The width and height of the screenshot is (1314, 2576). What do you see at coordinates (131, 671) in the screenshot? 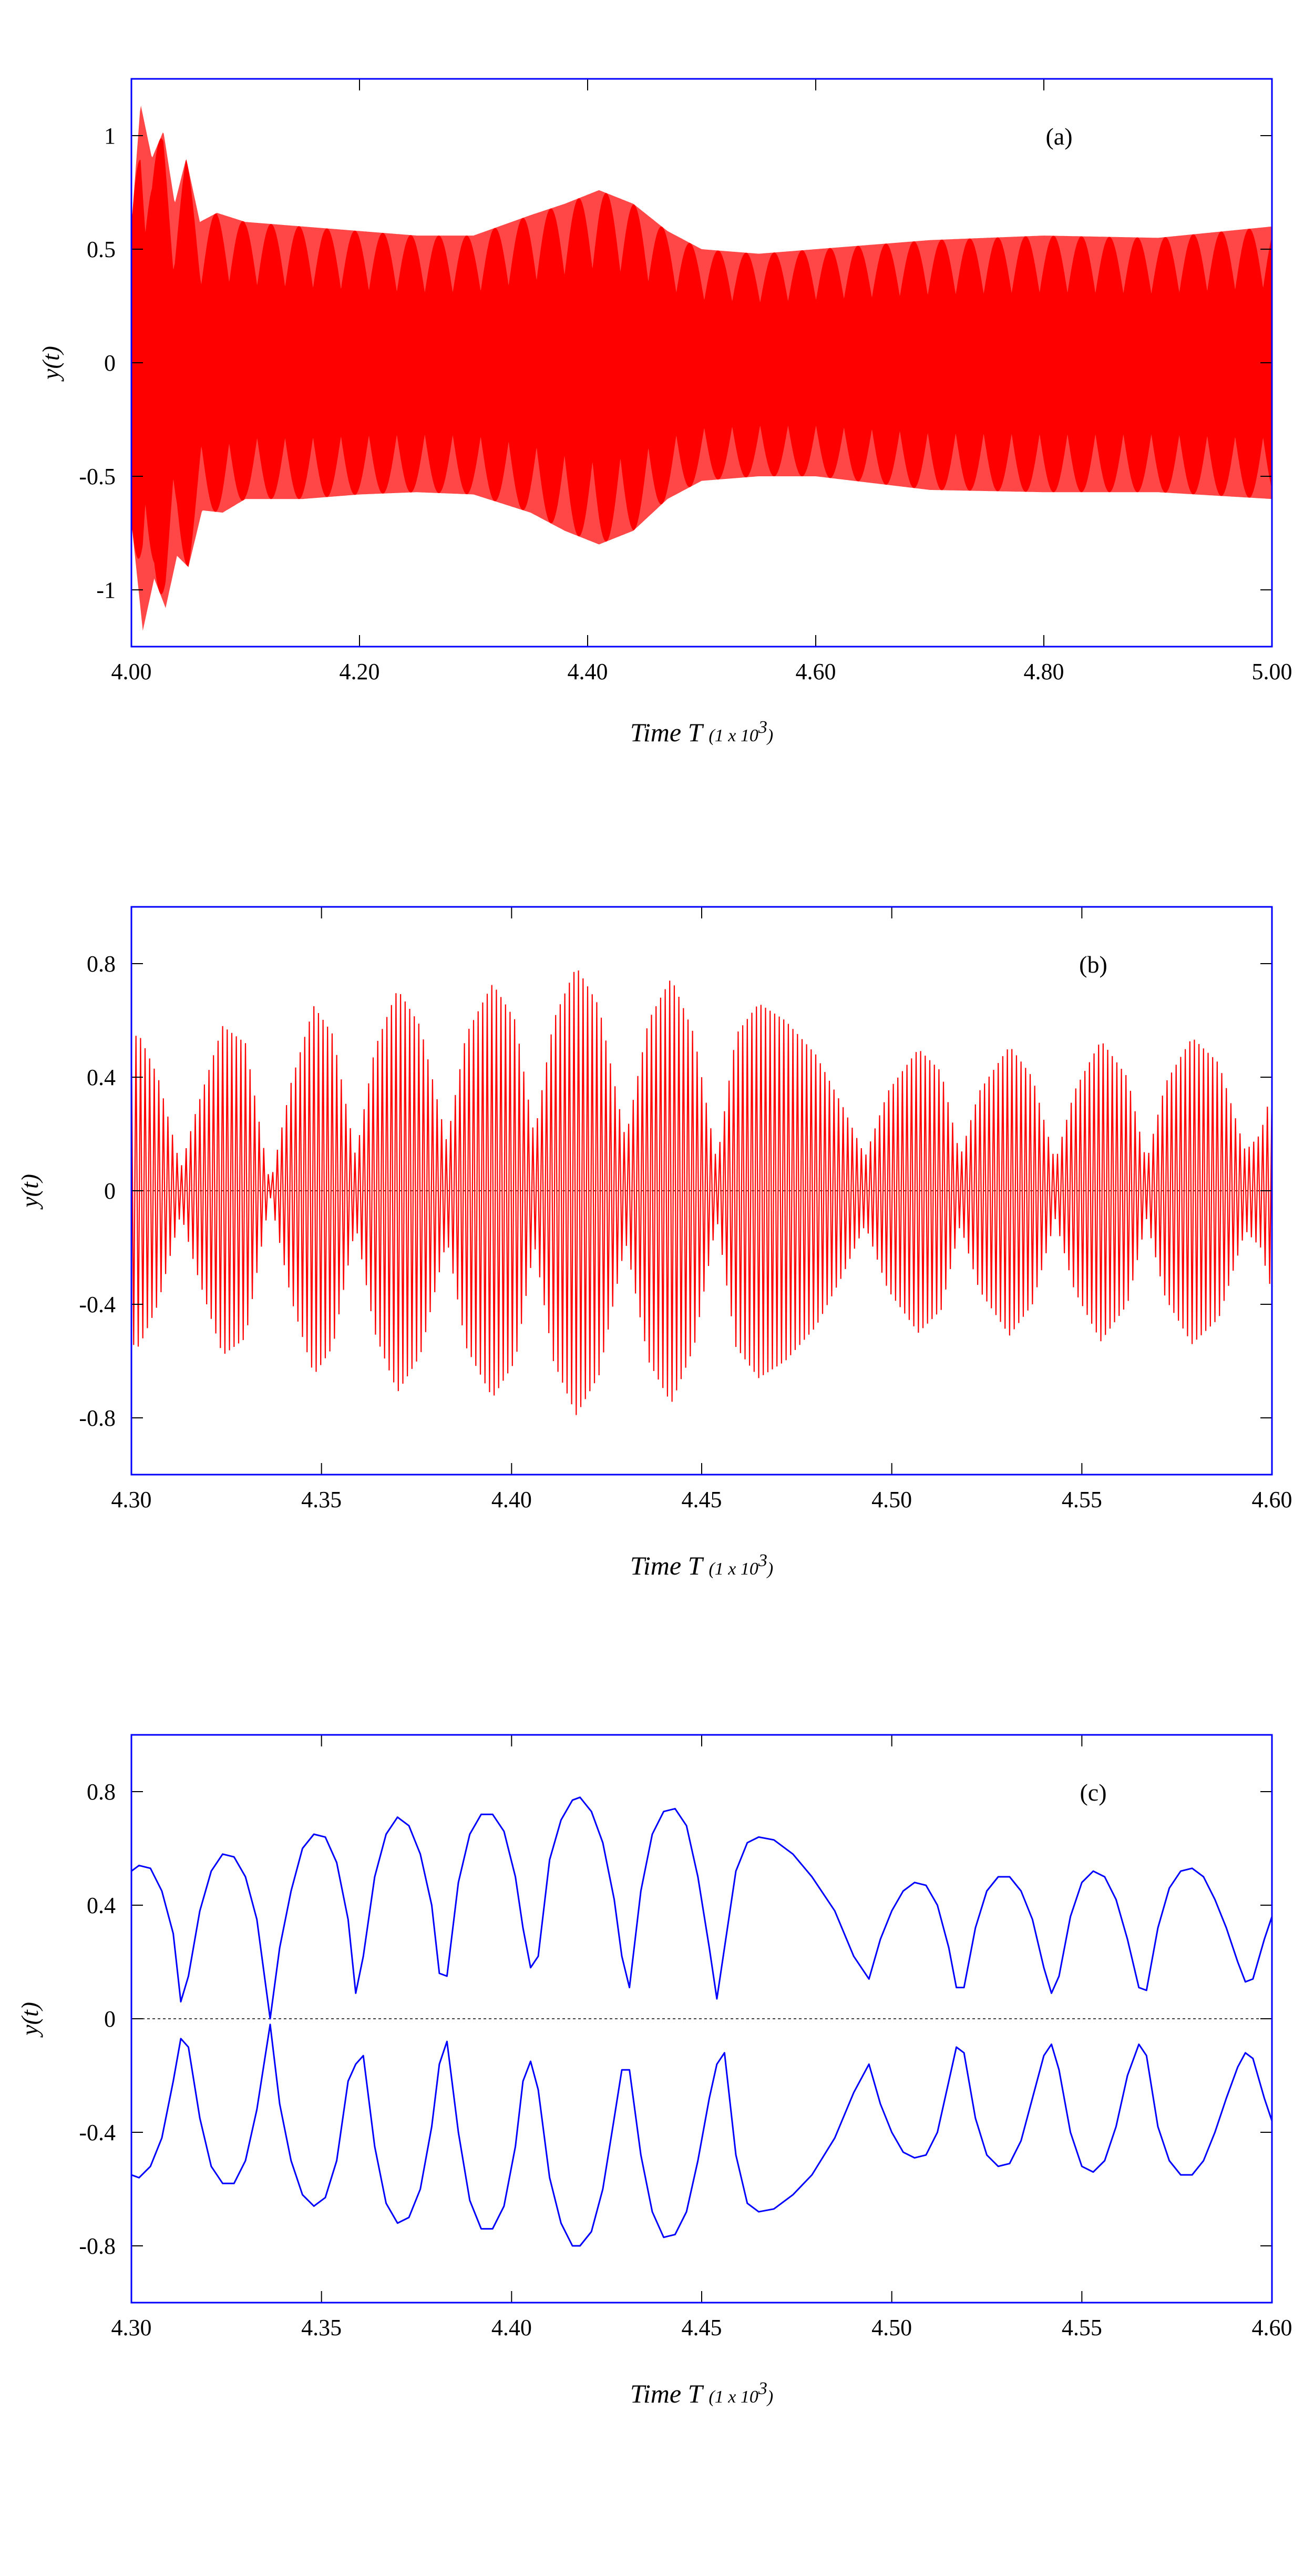
I see `panel-a-x-tick-label: 4.00` at bounding box center [131, 671].